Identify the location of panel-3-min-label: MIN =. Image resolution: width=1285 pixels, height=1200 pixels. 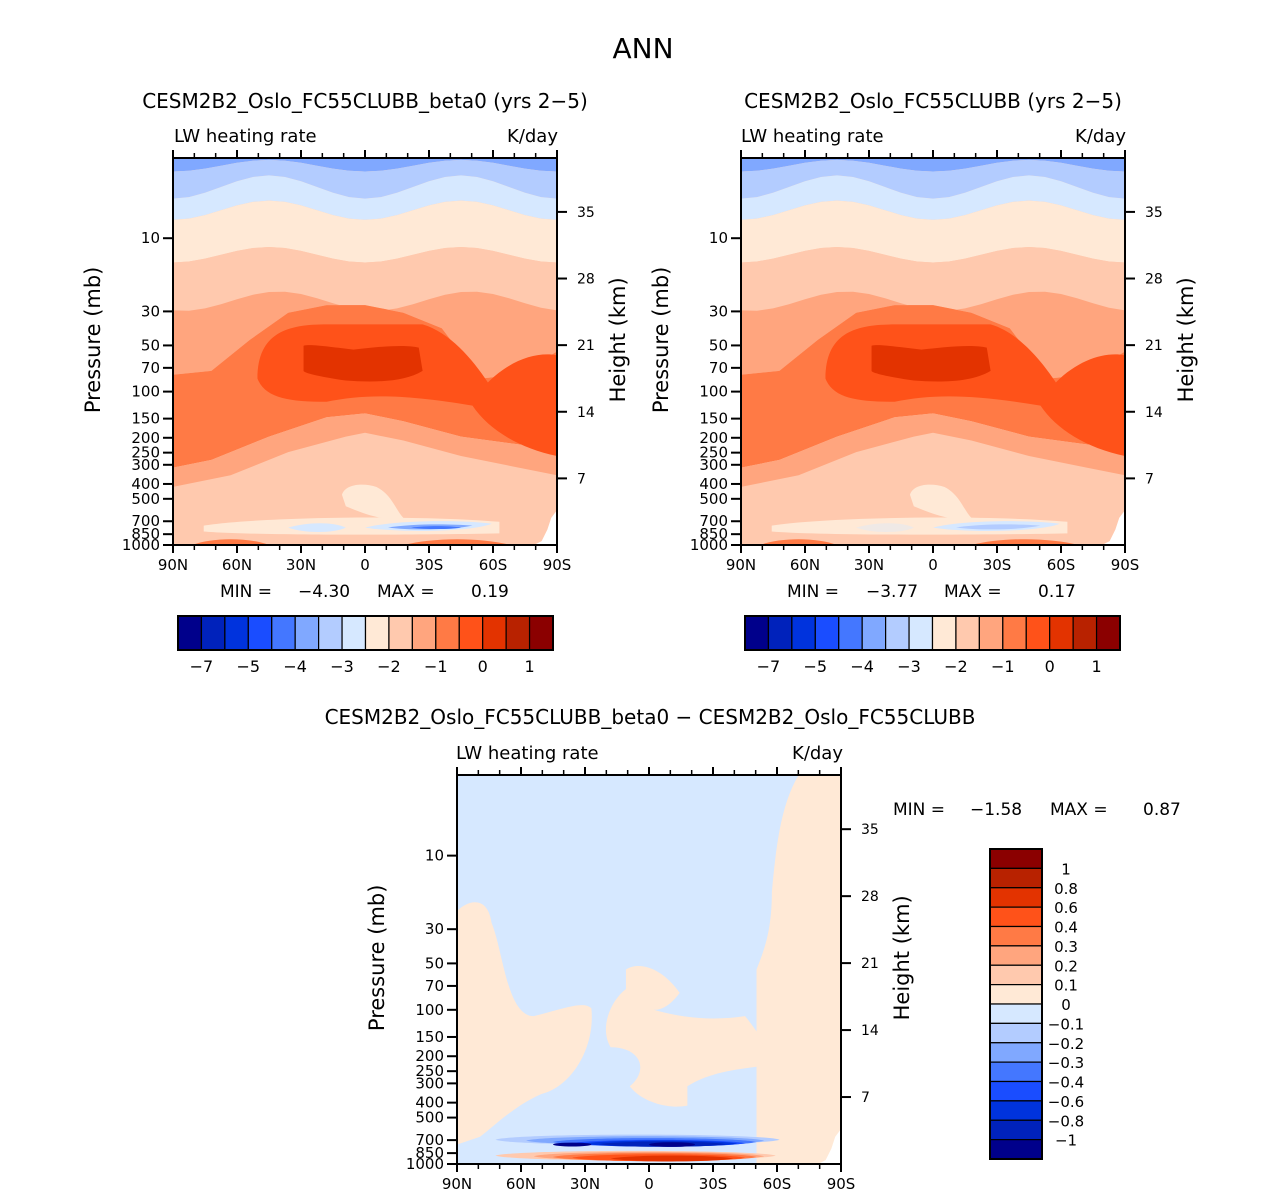
(919, 810).